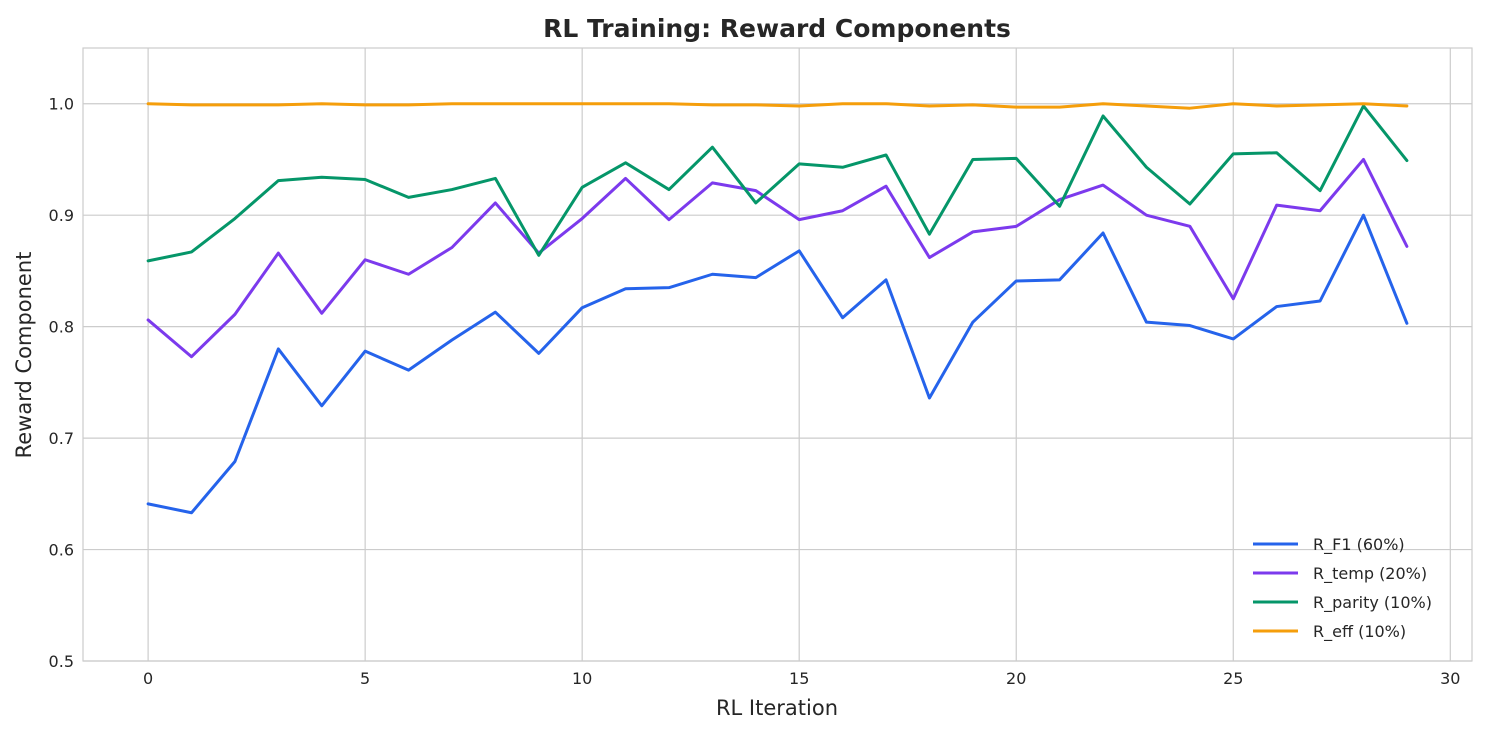  What do you see at coordinates (777, 708) in the screenshot?
I see `x-axis-label: RL Iteration` at bounding box center [777, 708].